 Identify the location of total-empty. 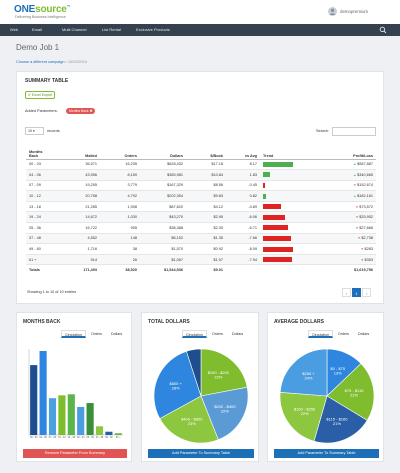
(243, 270).